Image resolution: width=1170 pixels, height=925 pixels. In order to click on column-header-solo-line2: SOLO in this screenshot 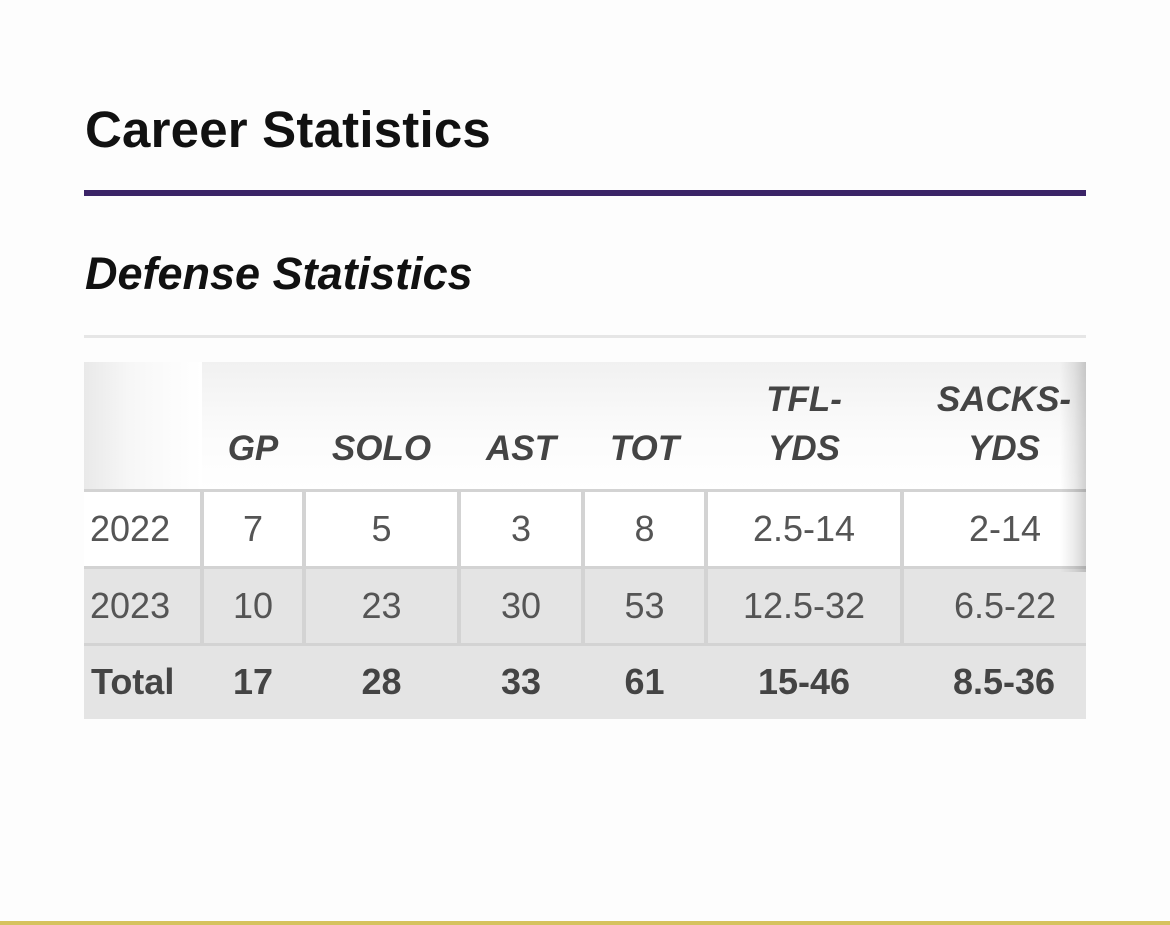, I will do `click(381, 448)`.